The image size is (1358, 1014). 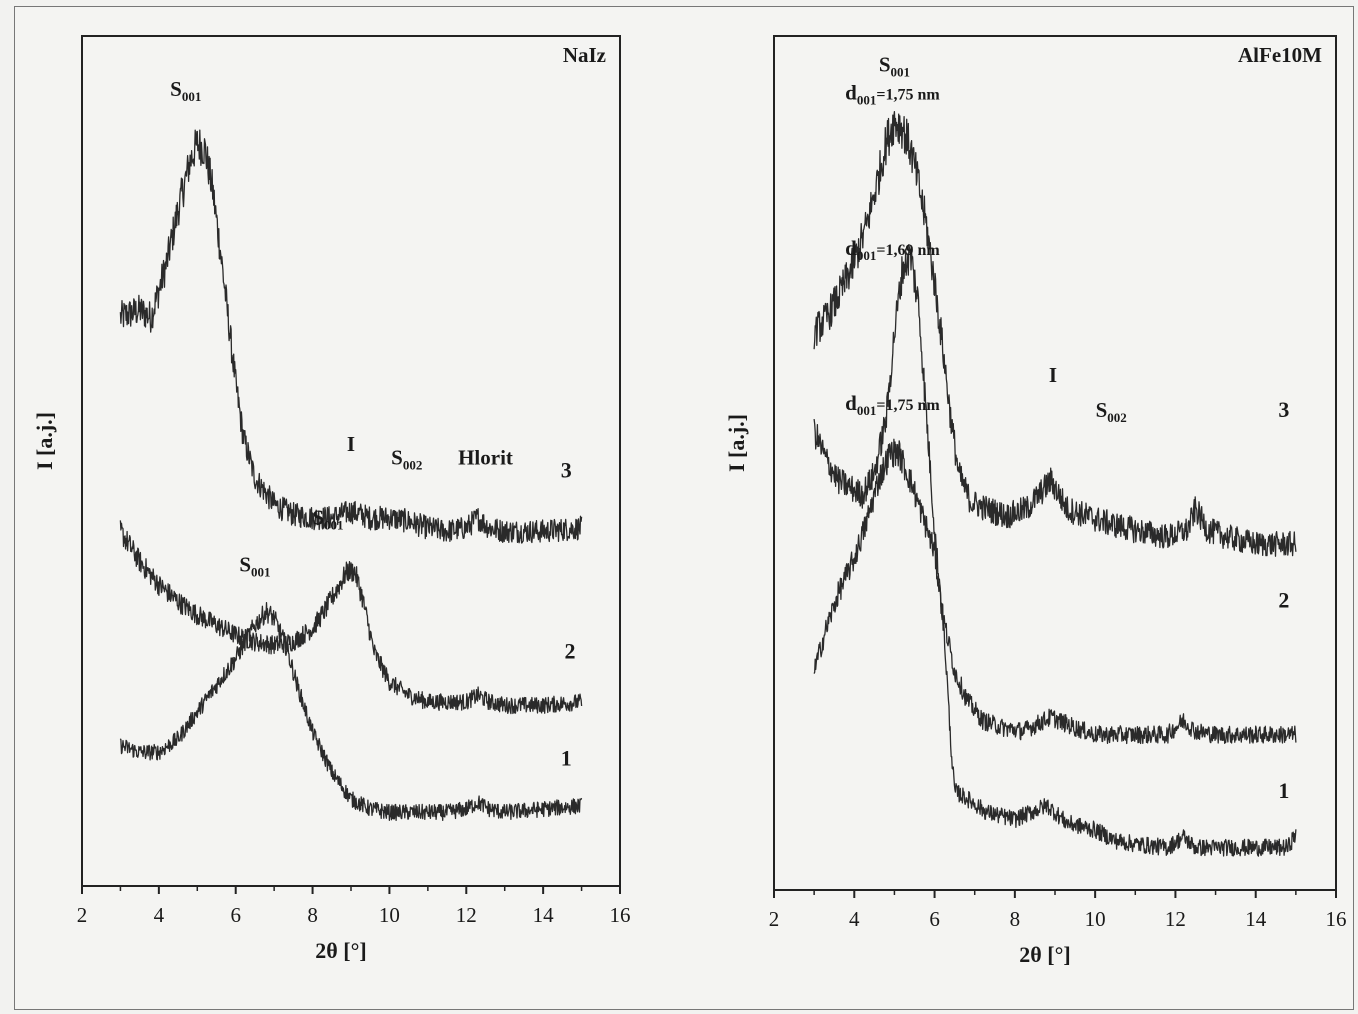 I want to click on panel-title: AlFe10M, so click(x=1280, y=55).